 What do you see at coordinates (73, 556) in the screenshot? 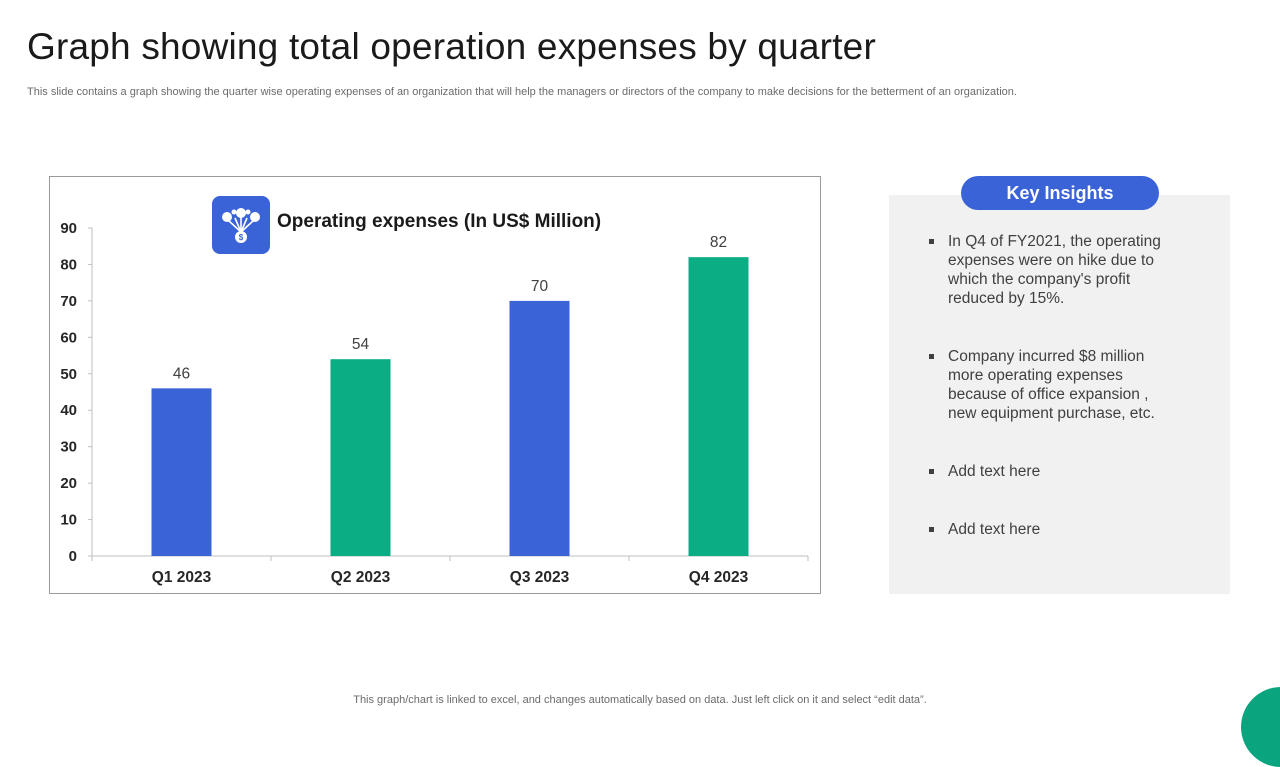
I see `y-tick-label: 0` at bounding box center [73, 556].